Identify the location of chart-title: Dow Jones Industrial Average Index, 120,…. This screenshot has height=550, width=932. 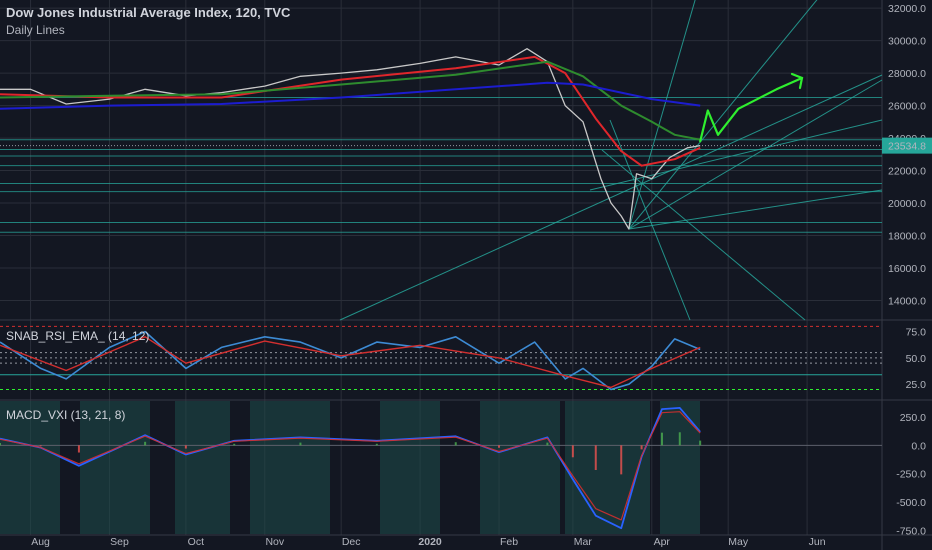
(148, 12).